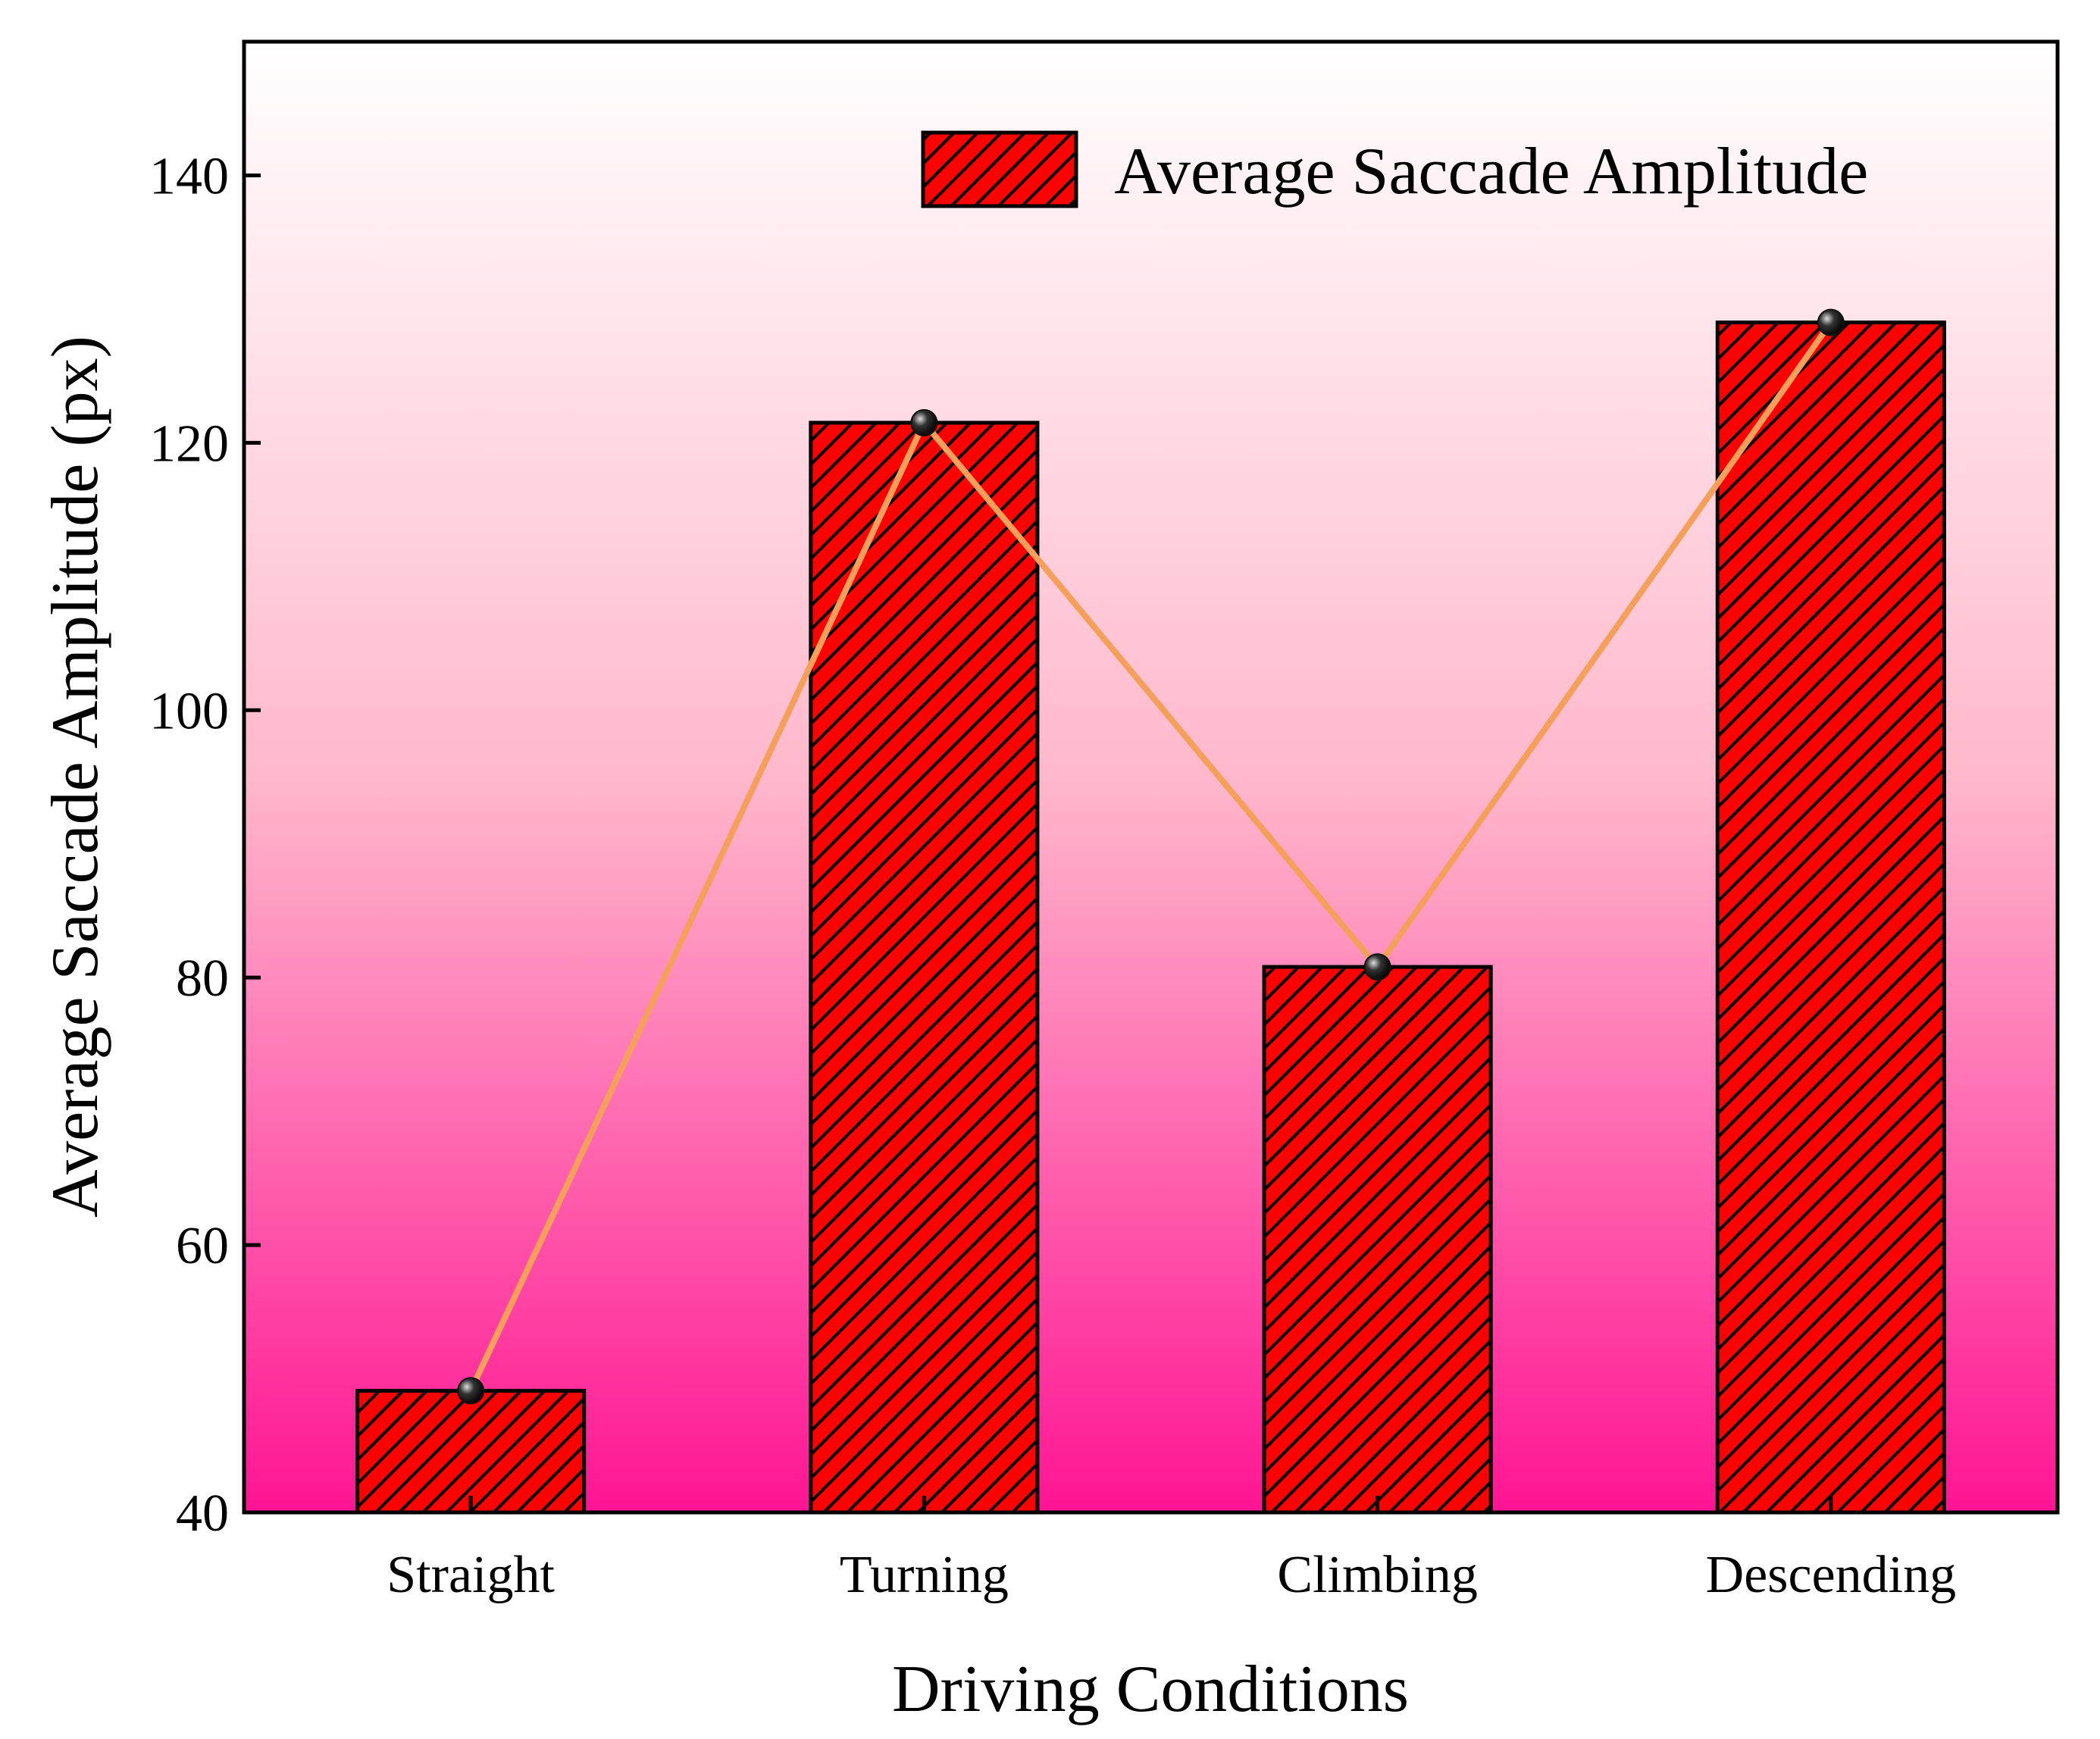 Image resolution: width=2100 pixels, height=1739 pixels. What do you see at coordinates (924, 1575) in the screenshot?
I see `x-tick-label-turning: Turning` at bounding box center [924, 1575].